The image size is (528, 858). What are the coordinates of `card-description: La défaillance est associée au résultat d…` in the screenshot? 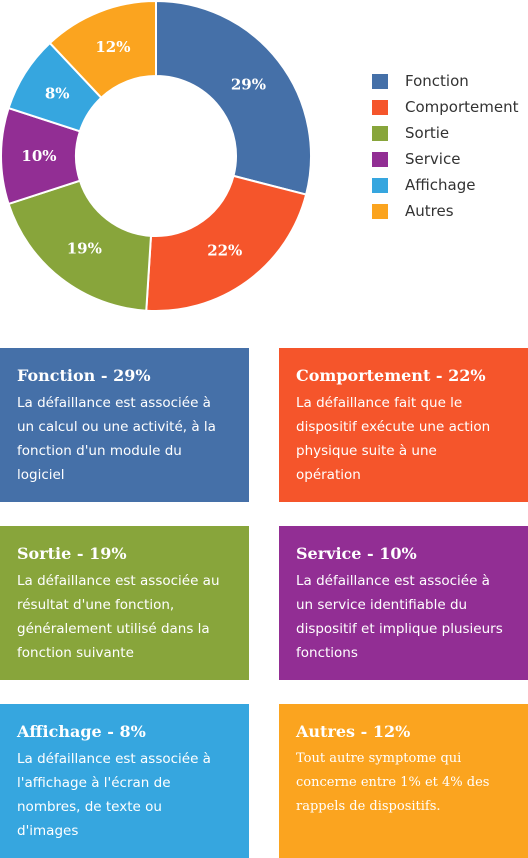 It's located at (127, 617).